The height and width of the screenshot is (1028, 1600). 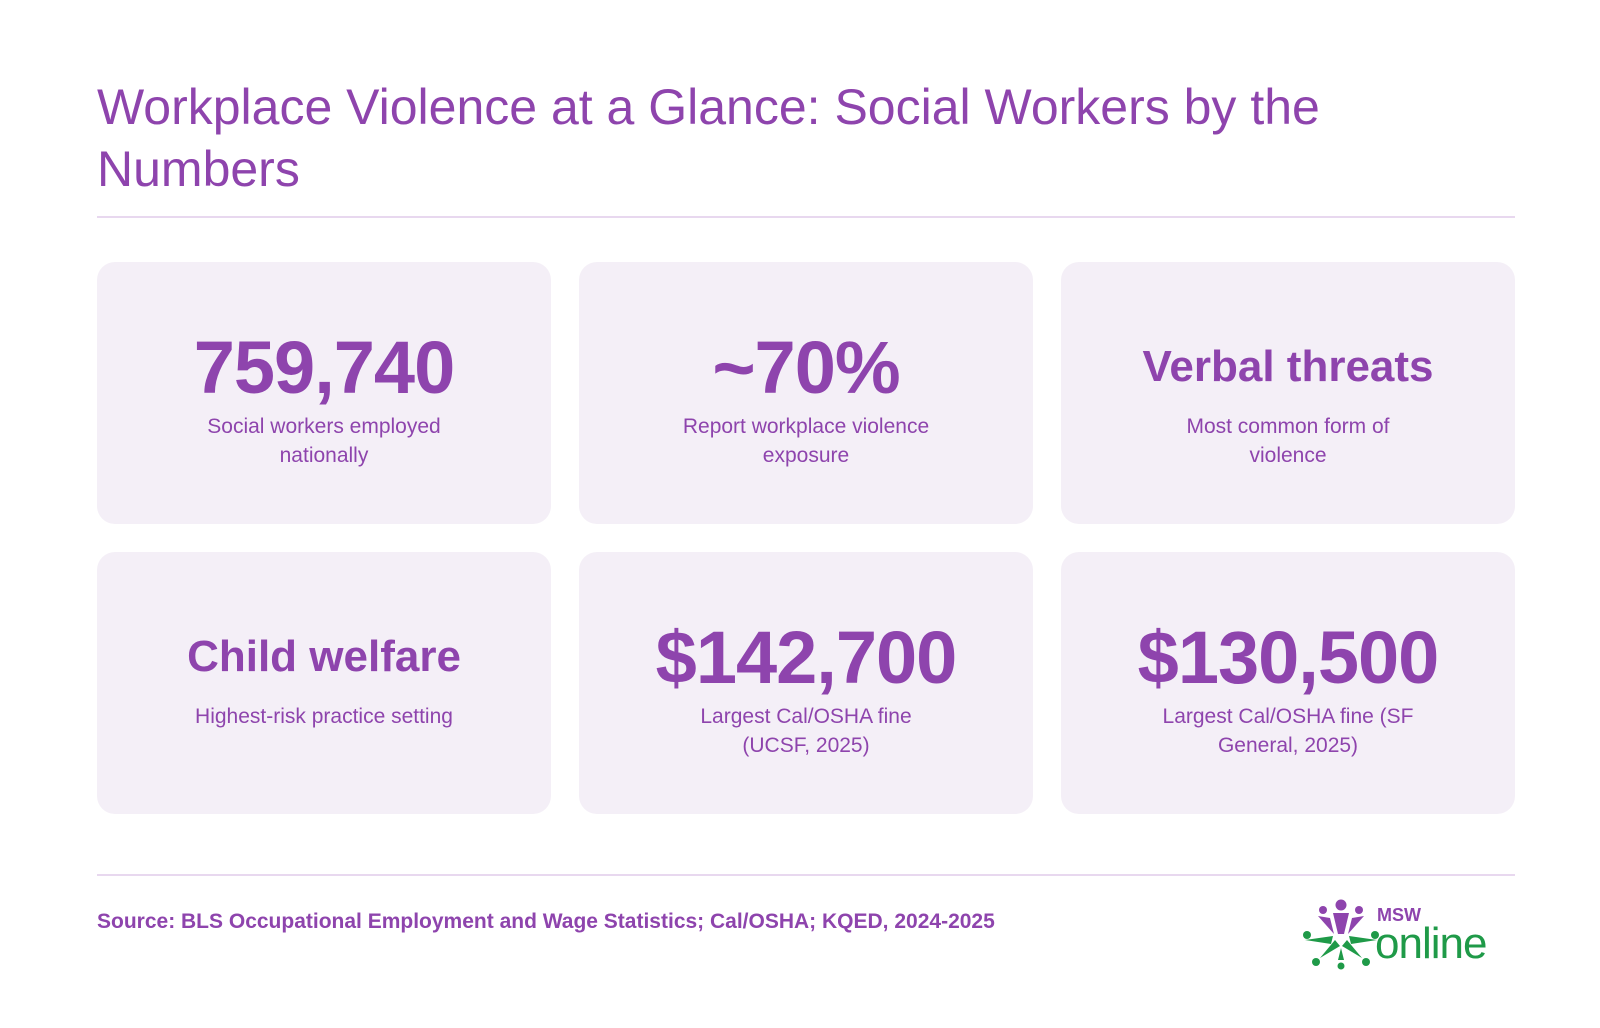 I want to click on stat-value: ~70%, so click(x=806, y=367).